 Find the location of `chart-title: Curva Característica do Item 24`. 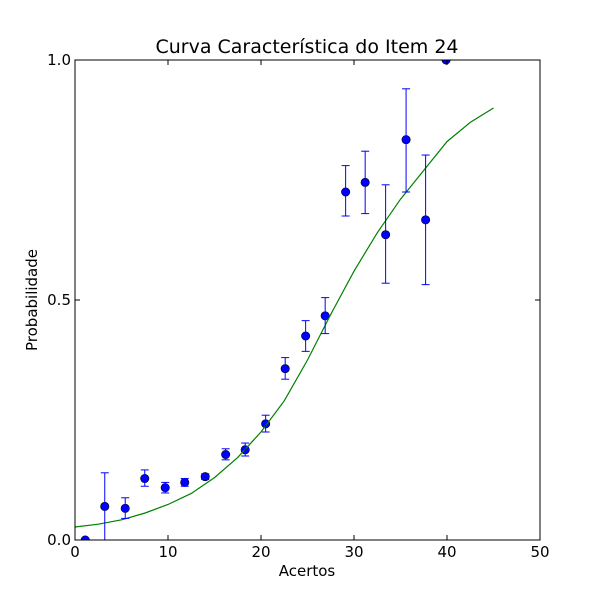

chart-title: Curva Característica do Item 24 is located at coordinates (306, 47).